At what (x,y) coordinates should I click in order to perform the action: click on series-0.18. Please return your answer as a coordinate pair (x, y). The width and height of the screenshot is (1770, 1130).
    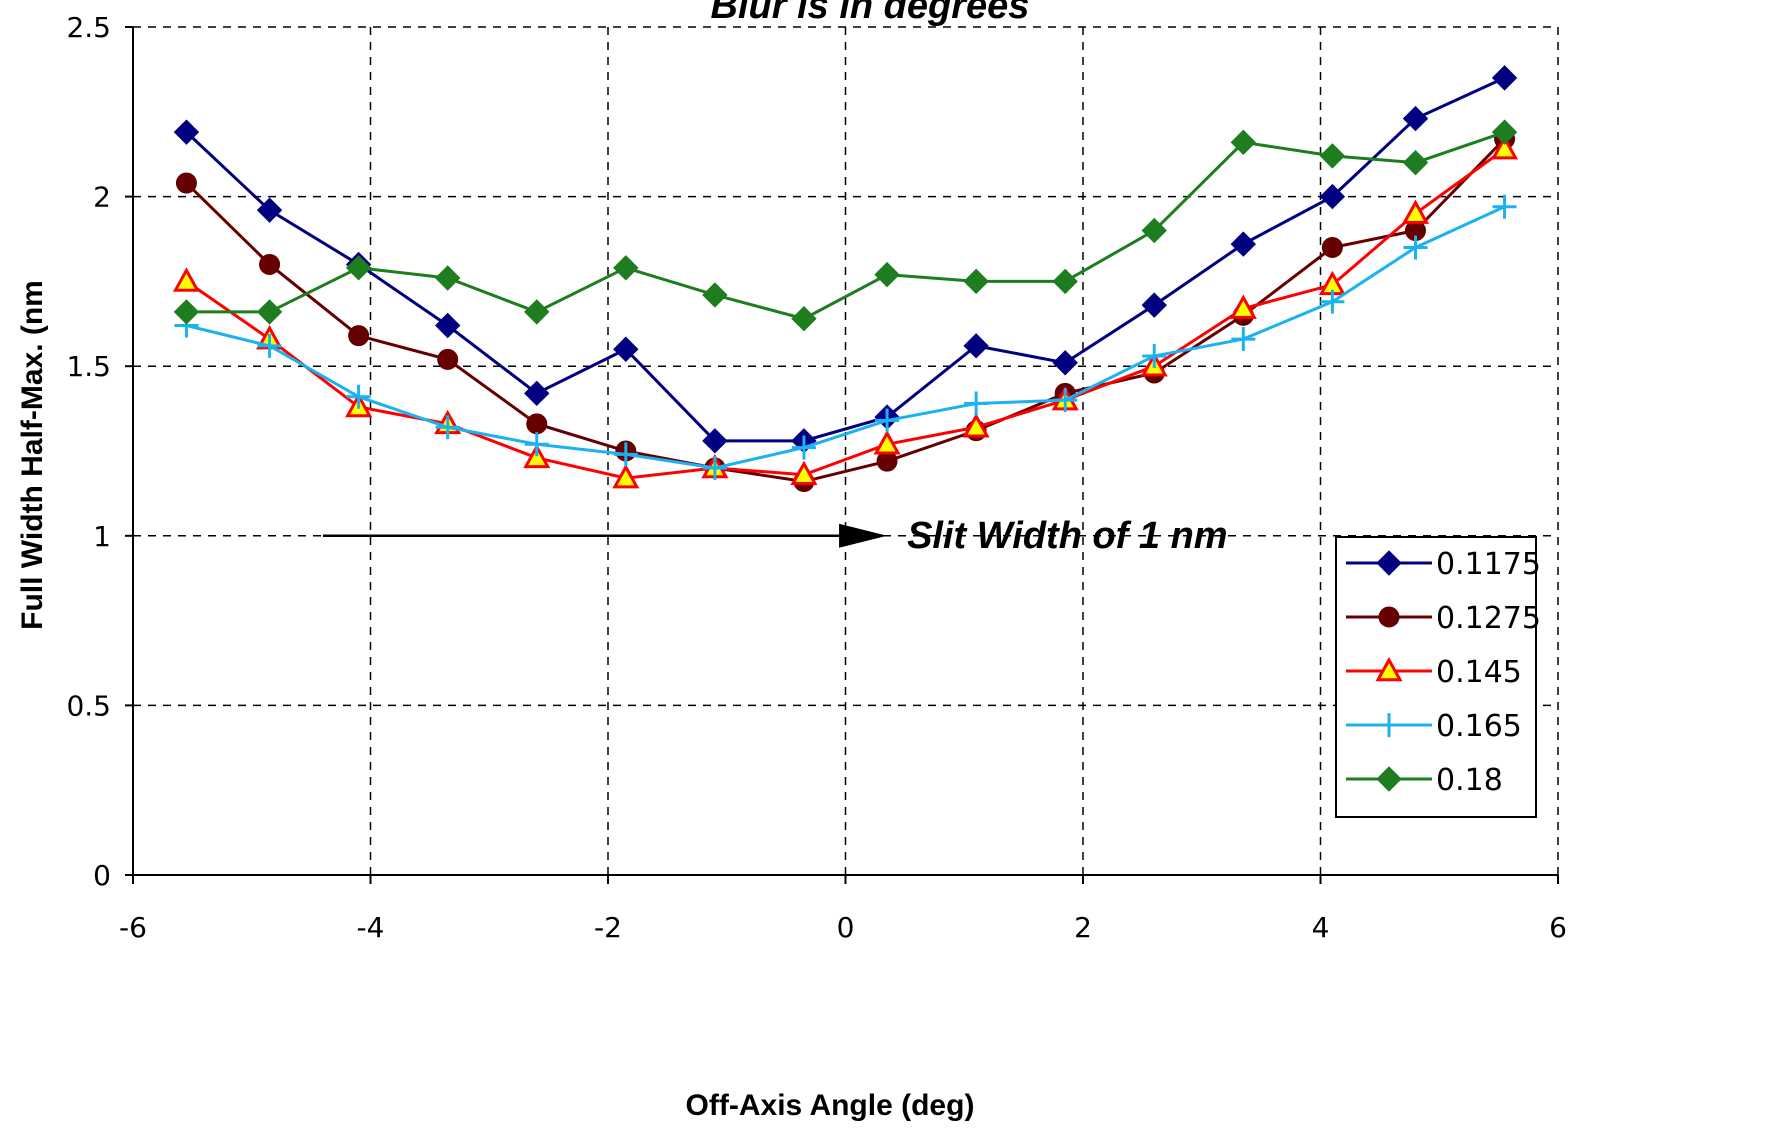
    Looking at the image, I should click on (845, 225).